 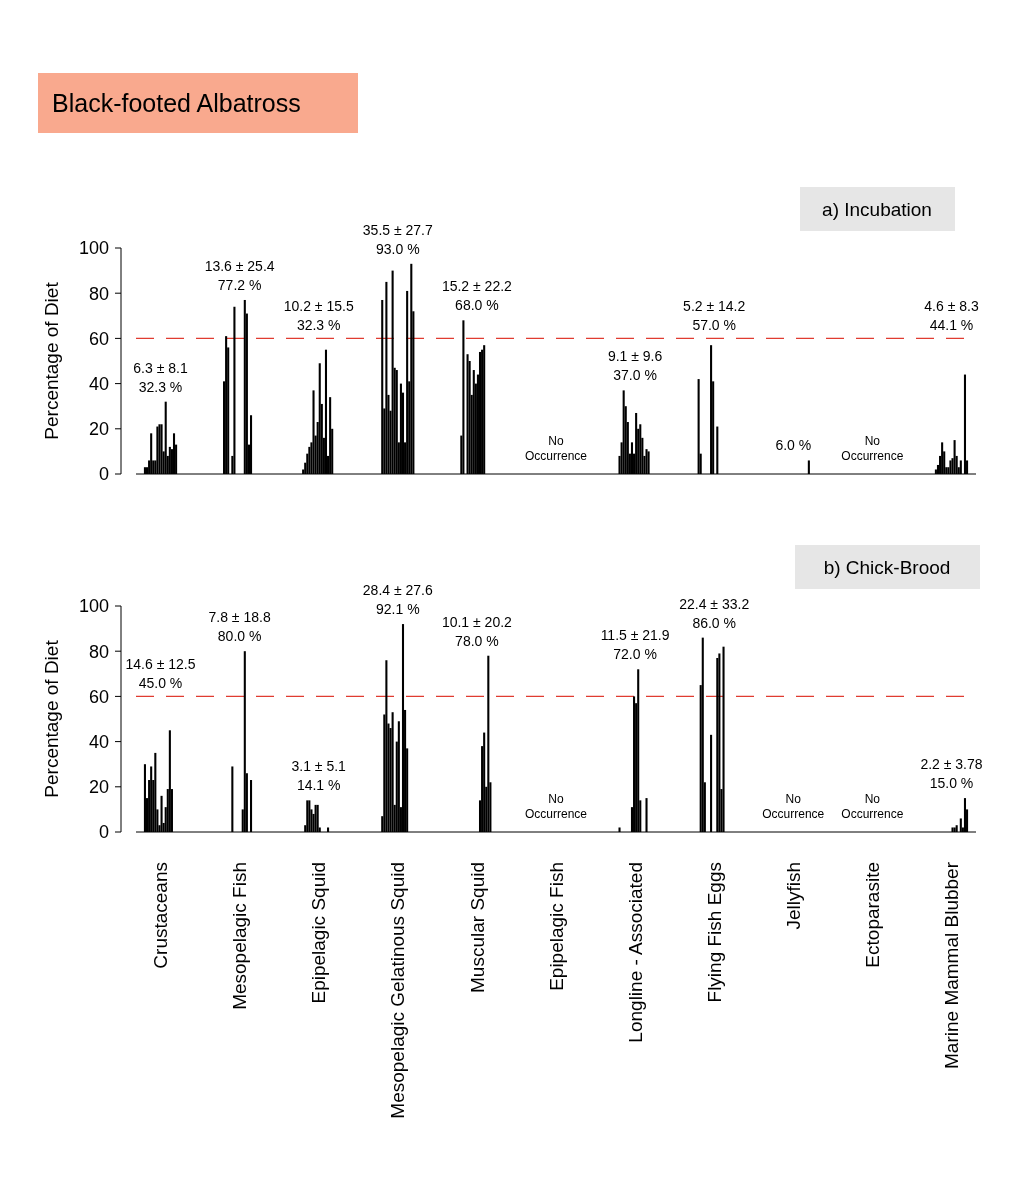 What do you see at coordinates (714, 932) in the screenshot?
I see `x-tick-label: Flying Fish Eggs` at bounding box center [714, 932].